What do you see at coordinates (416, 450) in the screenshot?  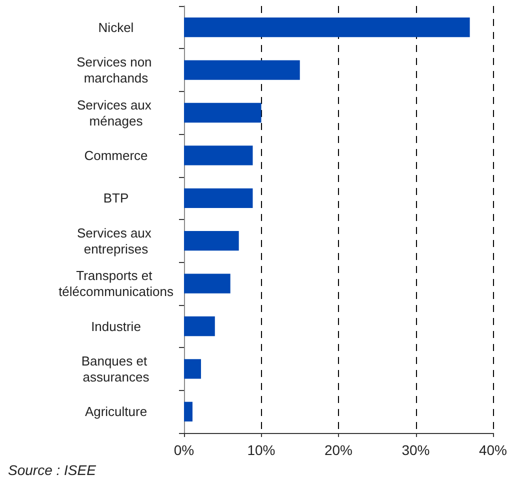 I see `x-tick-label: 30%` at bounding box center [416, 450].